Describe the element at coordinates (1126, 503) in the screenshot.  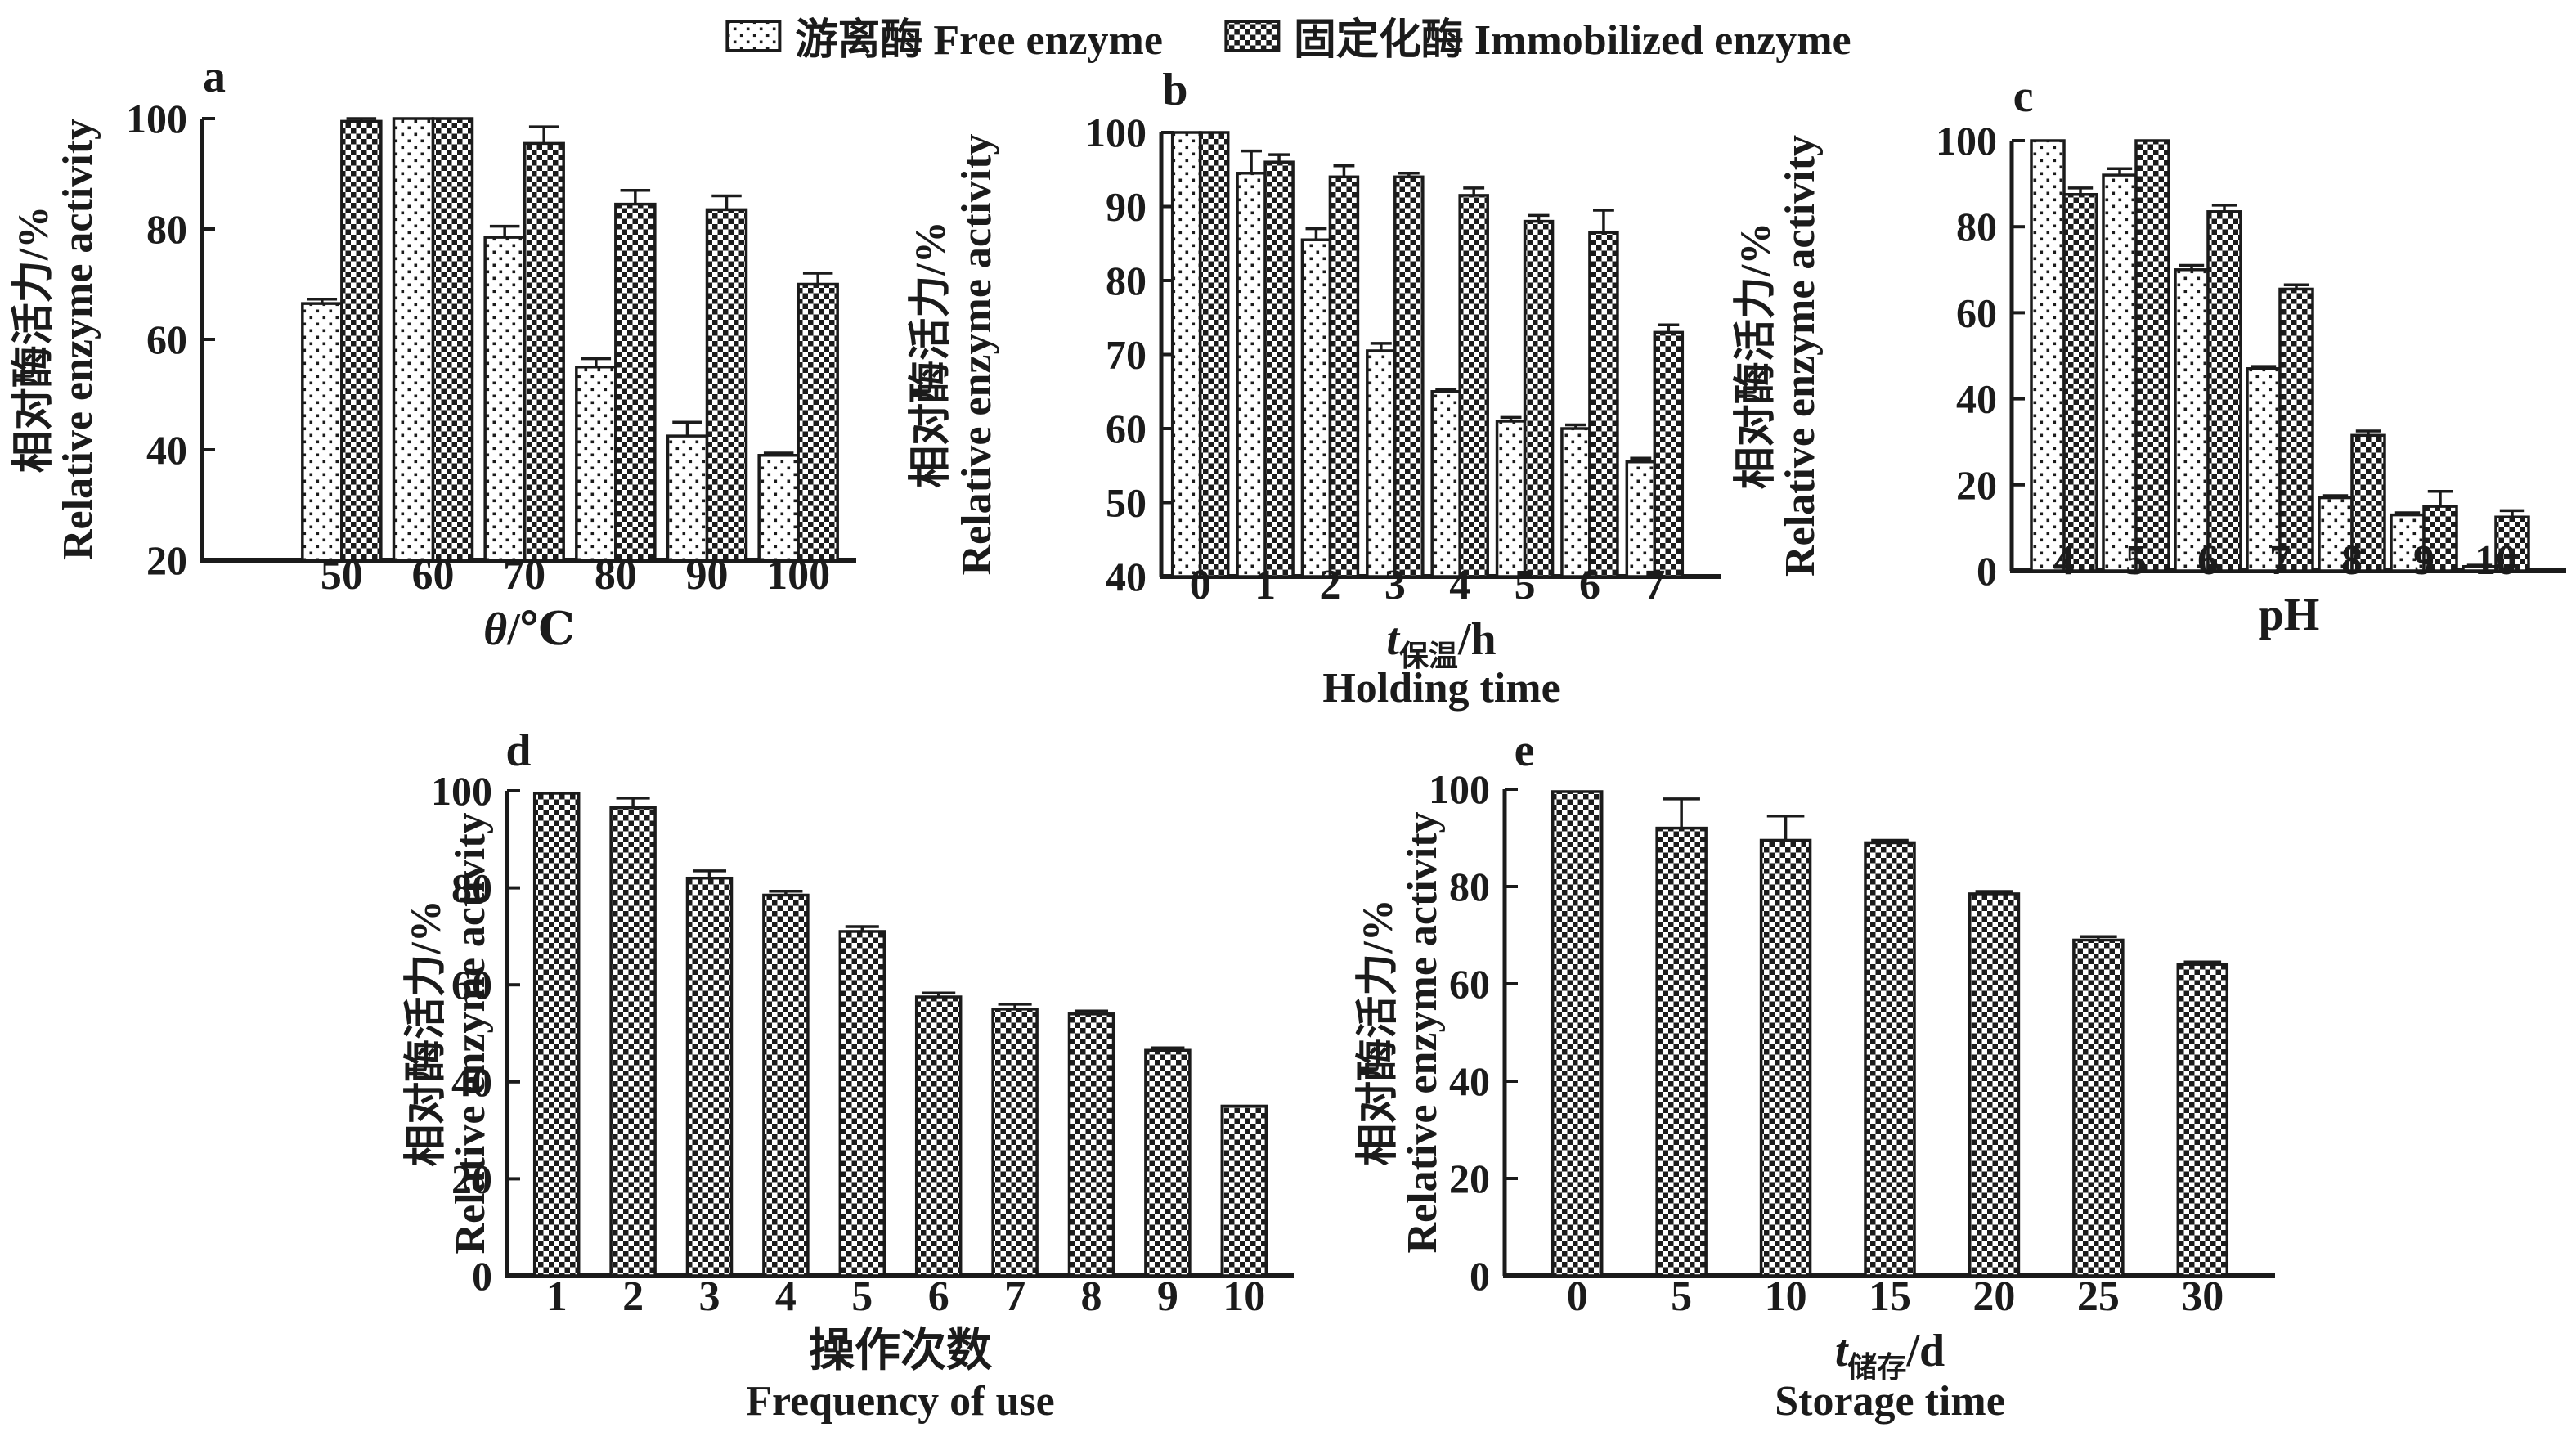
I see `y-tick-label: 50` at that location.